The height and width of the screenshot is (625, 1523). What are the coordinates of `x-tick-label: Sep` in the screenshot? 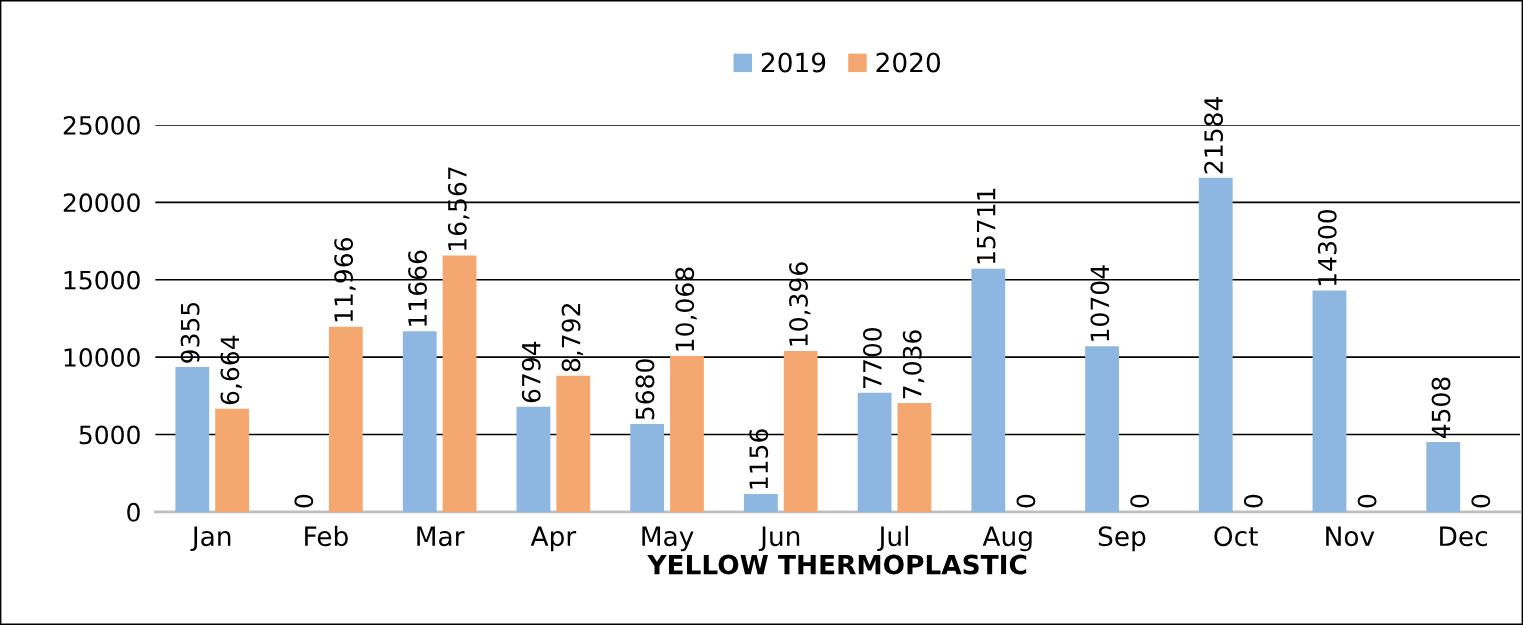 It's located at (1122, 539).